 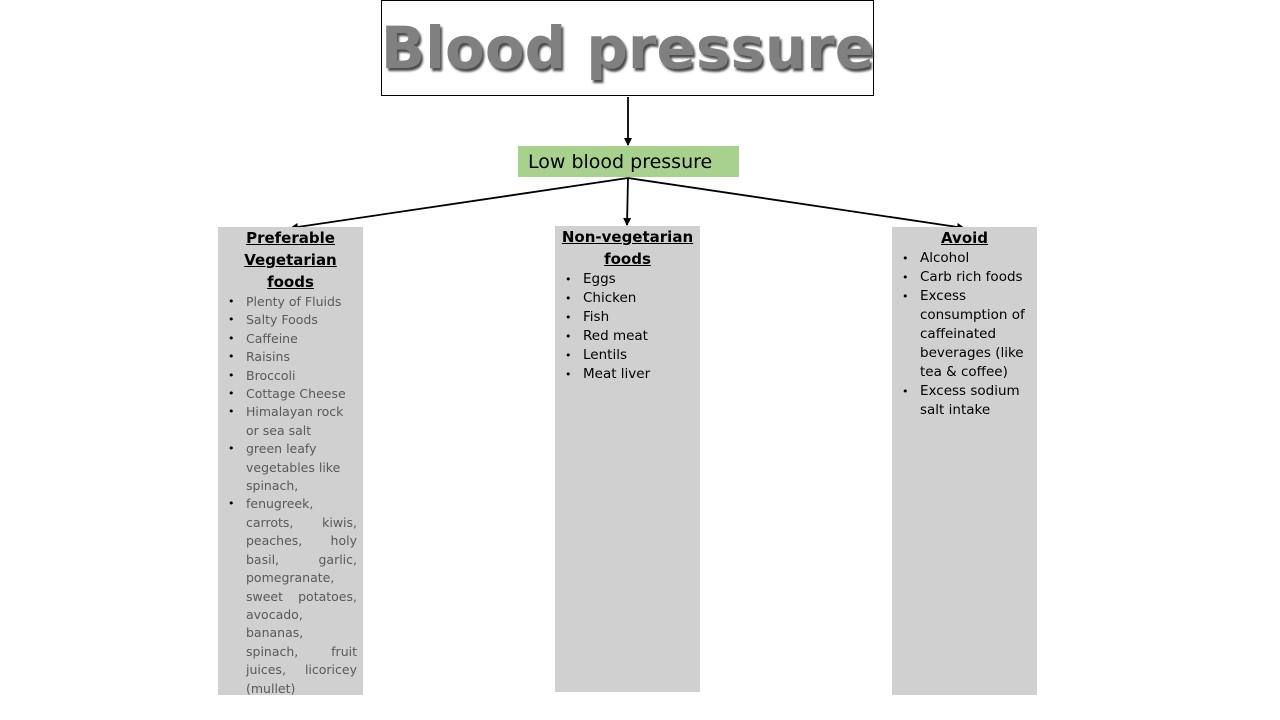 I want to click on arrow-subtitle-to-veg, so click(x=459, y=204).